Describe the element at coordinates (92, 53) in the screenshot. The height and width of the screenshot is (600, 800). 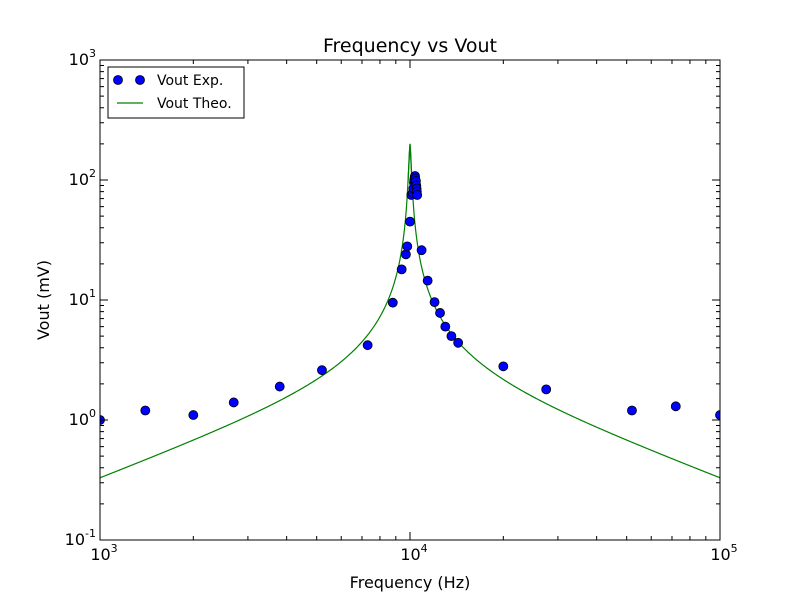
I see `y-tick-label-exp: 3` at that location.